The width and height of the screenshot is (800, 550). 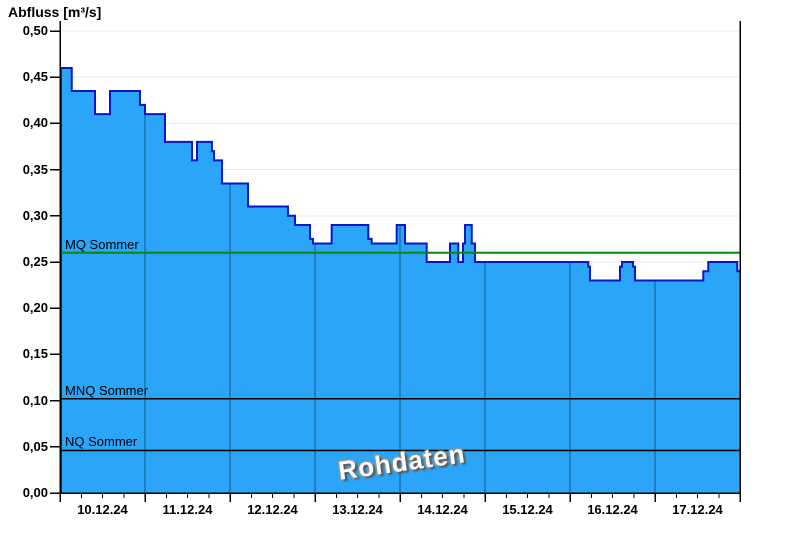 What do you see at coordinates (35, 77) in the screenshot?
I see `y-tick-label: 0,45` at bounding box center [35, 77].